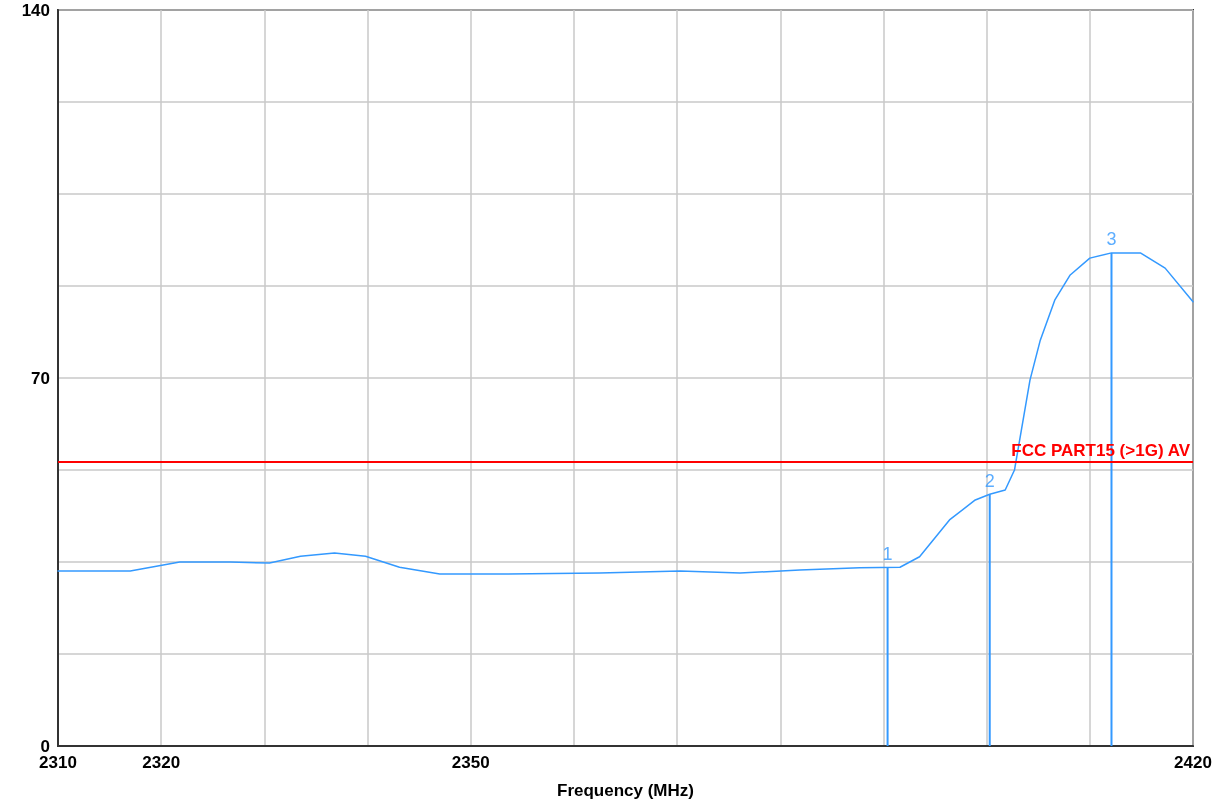  I want to click on y-tick-label: 0, so click(45, 746).